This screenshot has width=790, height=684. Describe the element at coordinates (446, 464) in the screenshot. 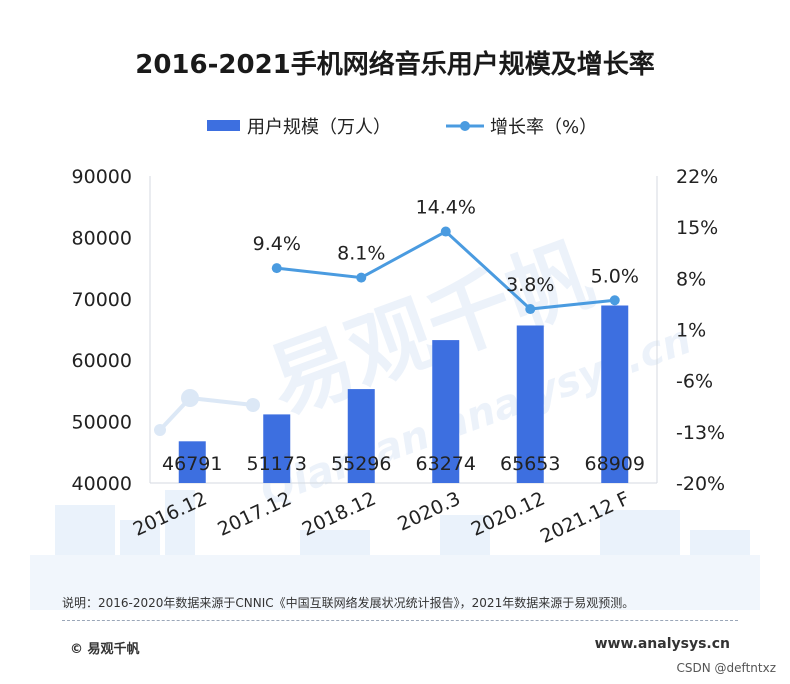

I see `bar-value-label: 63274` at that location.